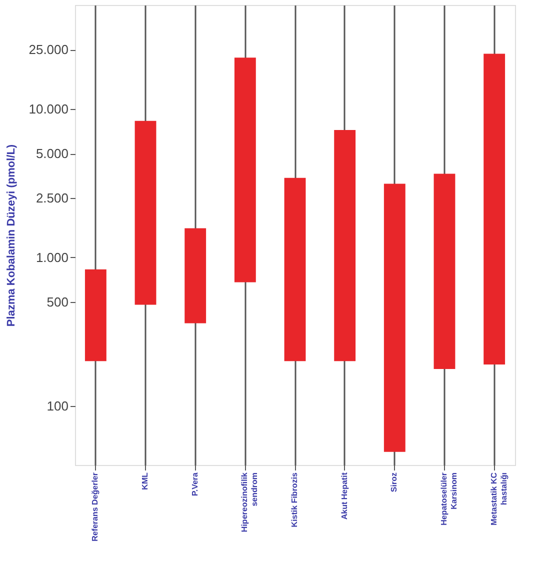 This screenshot has width=547, height=584. I want to click on x-tick-label: Akut Hepatit, so click(344, 496).